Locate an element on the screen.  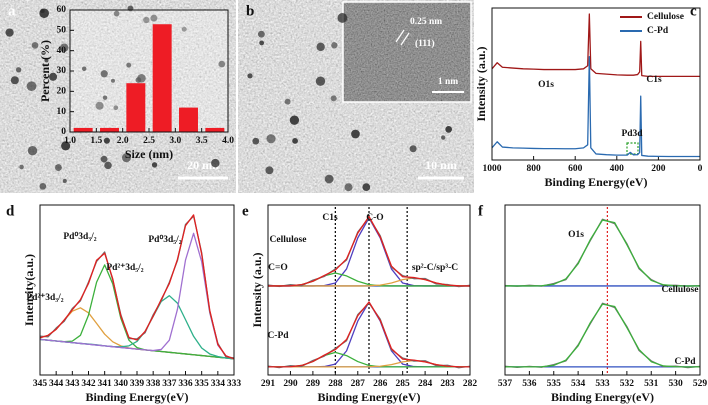
x-tick-label: 534 is located at coordinates (578, 384).